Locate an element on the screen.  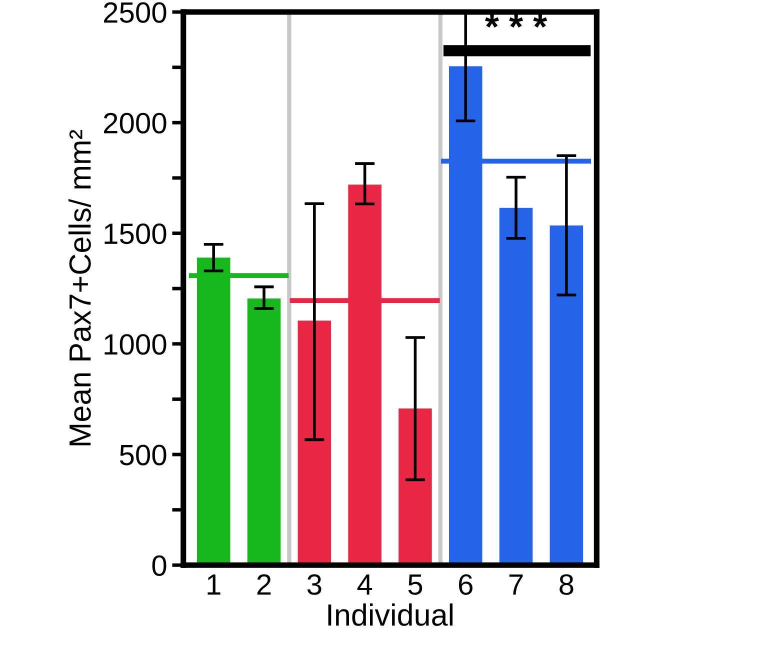
annotation: * * * is located at coordinates (516, 21).